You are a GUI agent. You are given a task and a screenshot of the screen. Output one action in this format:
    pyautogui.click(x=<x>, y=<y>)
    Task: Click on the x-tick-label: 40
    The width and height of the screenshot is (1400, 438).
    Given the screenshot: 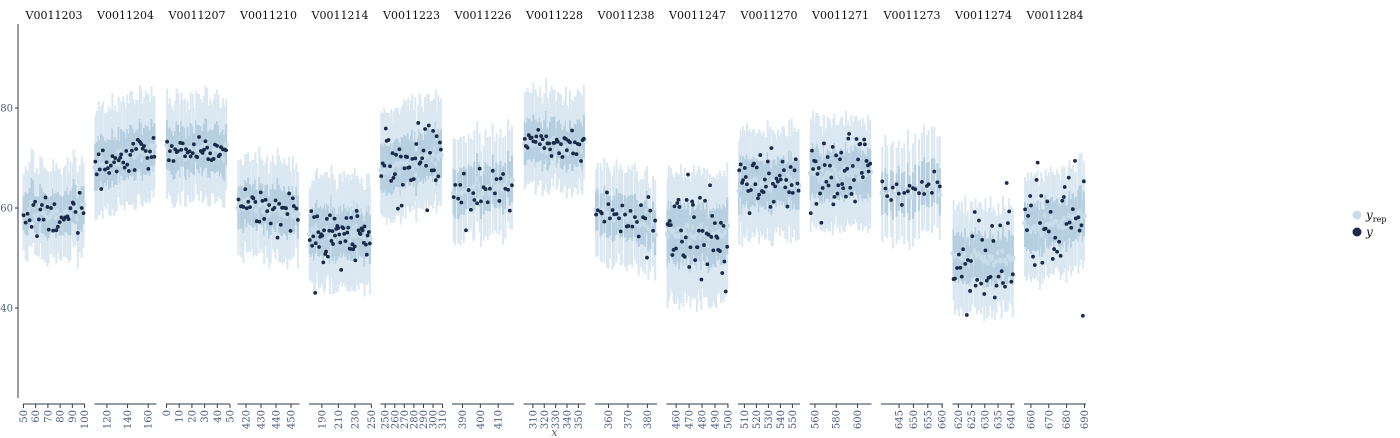 What is the action you would take?
    pyautogui.click(x=218, y=416)
    